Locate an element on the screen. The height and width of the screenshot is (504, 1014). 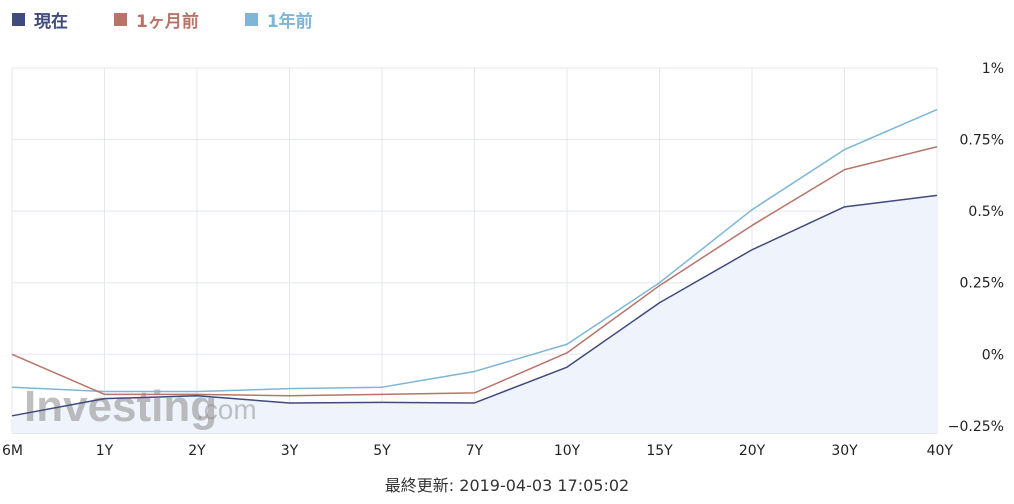
legend-label-1-year-ago: 1年前 is located at coordinates (289, 21).